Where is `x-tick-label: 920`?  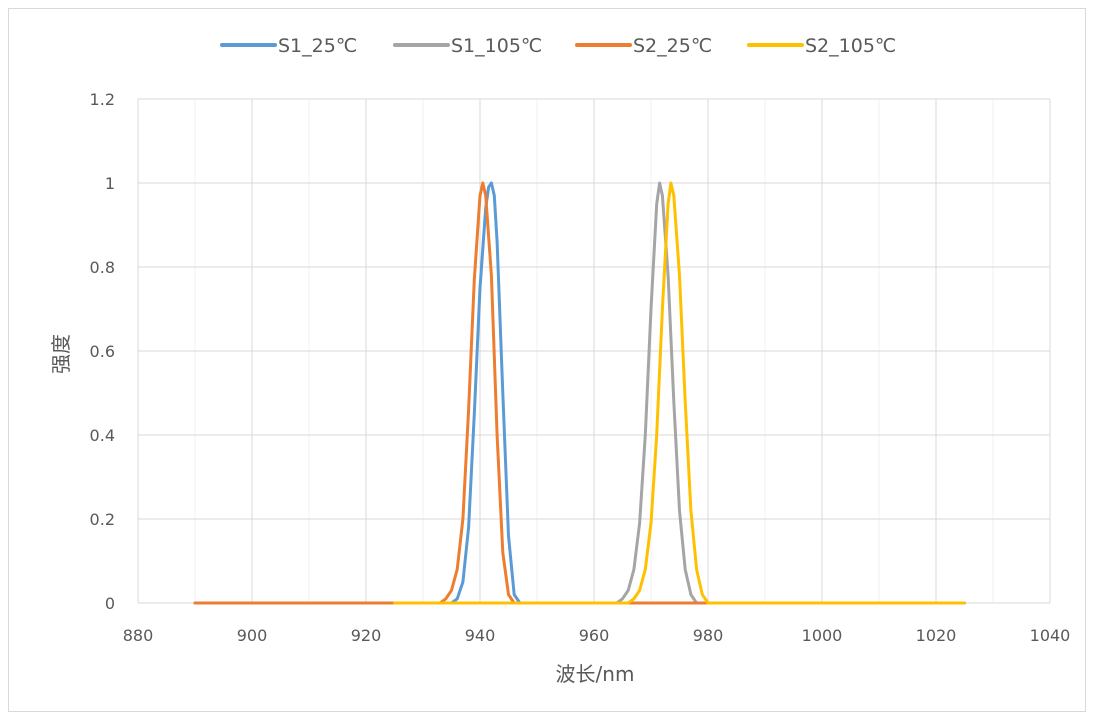
x-tick-label: 920 is located at coordinates (366, 635).